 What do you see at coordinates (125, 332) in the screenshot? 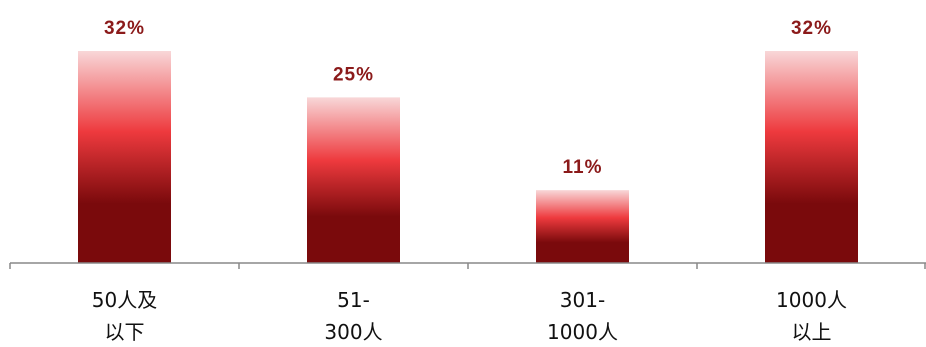
I see `x-tick-label: 以下` at bounding box center [125, 332].